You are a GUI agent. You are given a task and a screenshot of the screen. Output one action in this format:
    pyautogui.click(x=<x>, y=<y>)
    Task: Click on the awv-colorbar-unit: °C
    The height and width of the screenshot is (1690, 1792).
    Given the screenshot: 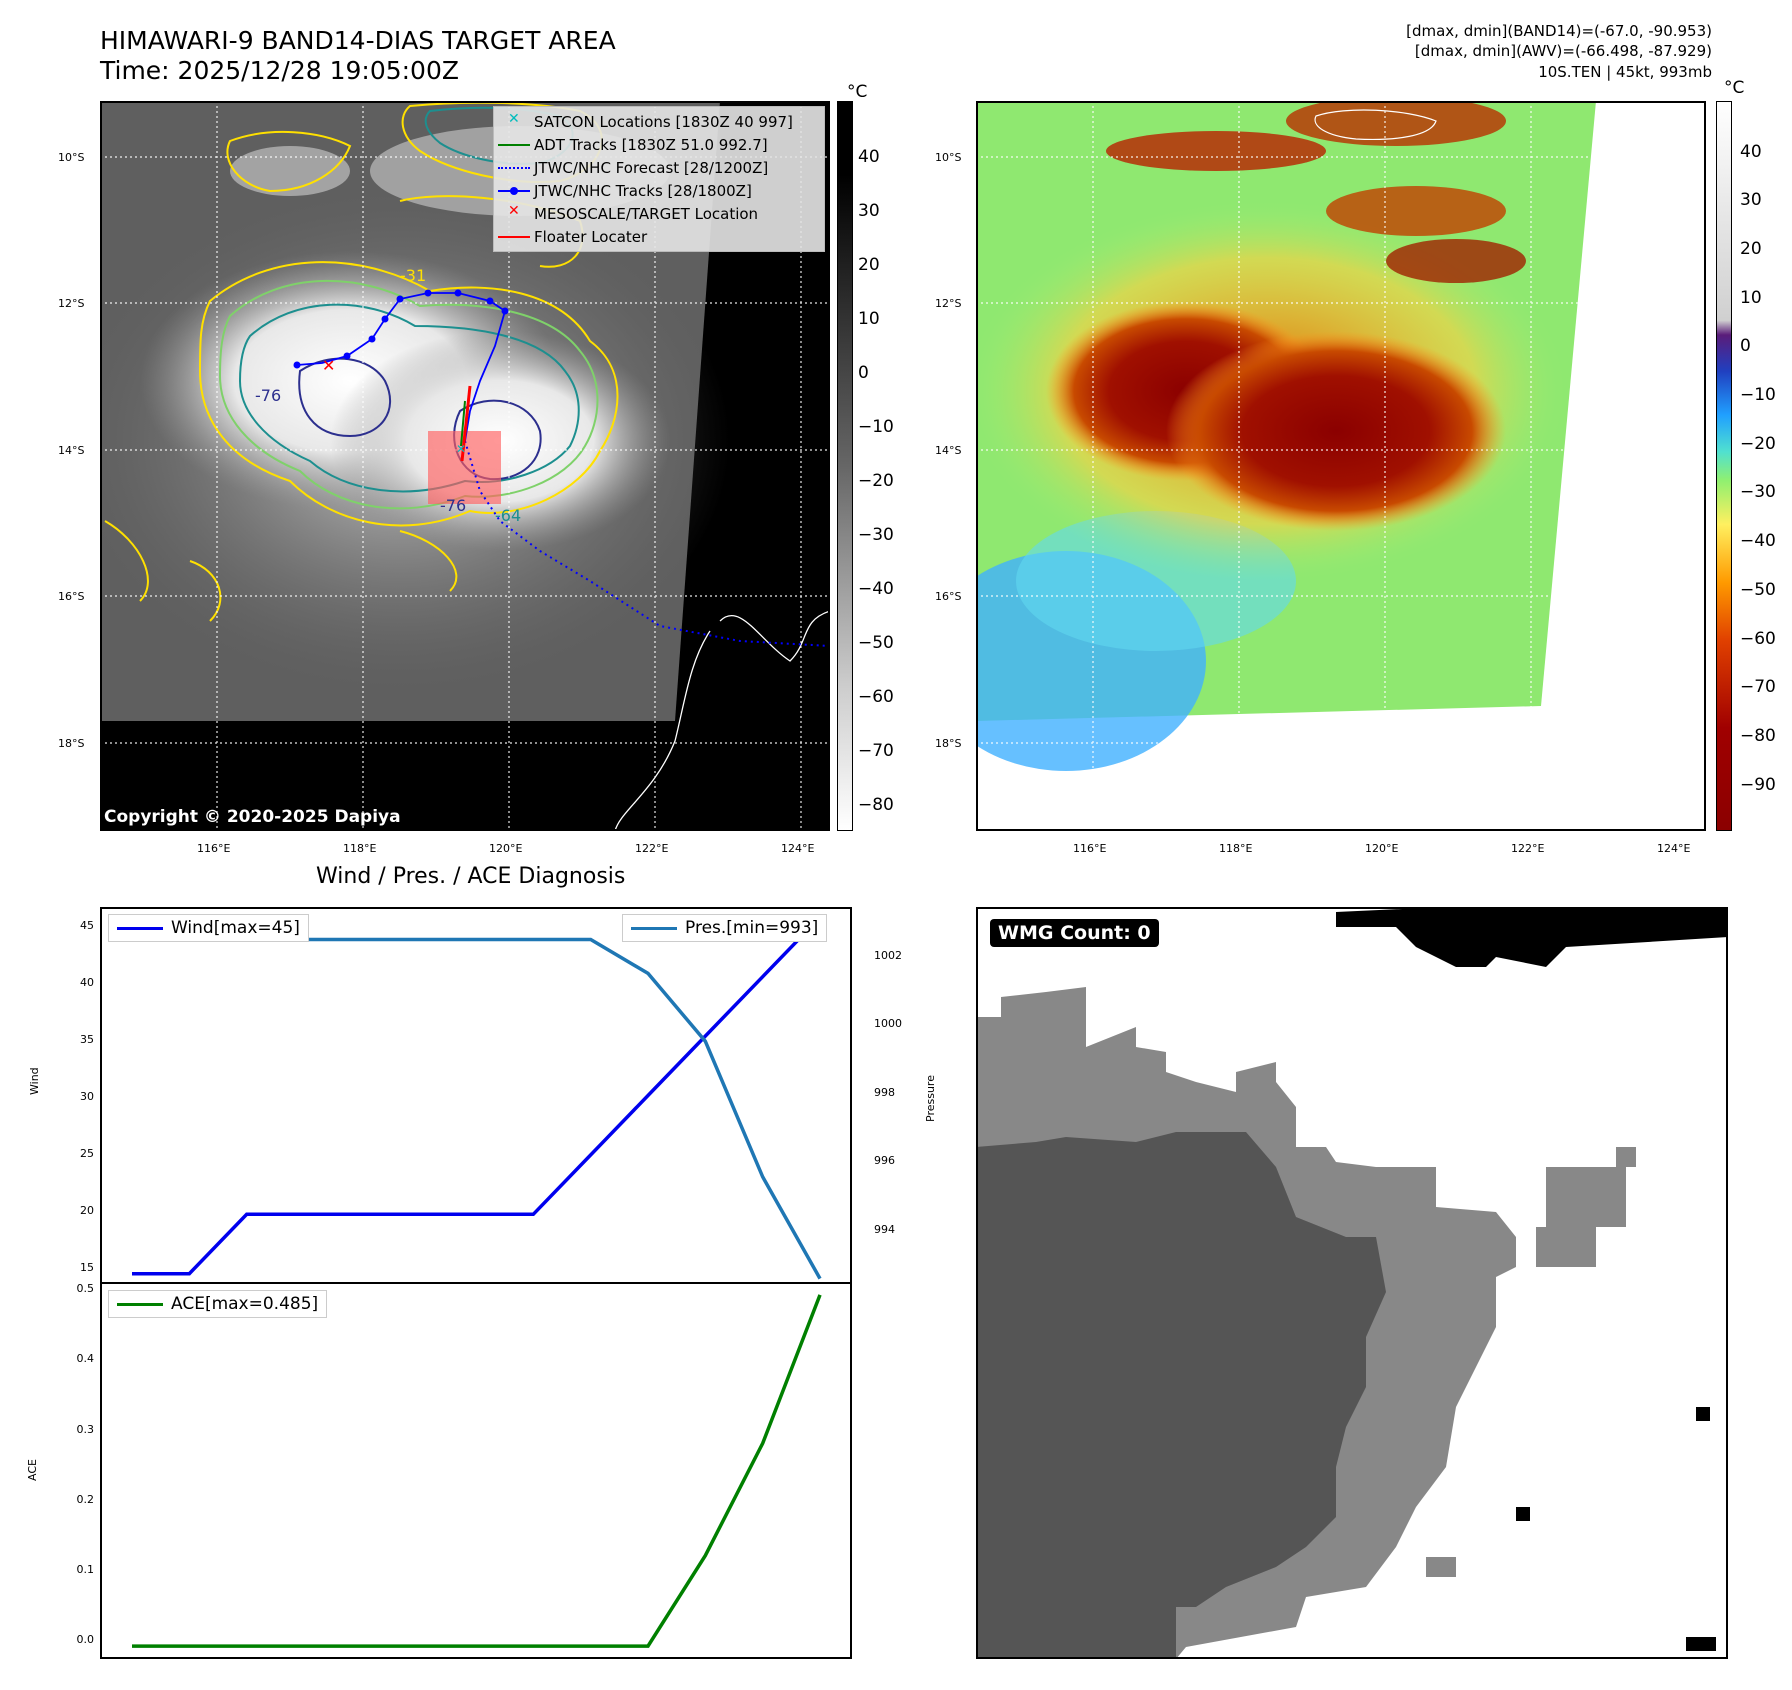 What is the action you would take?
    pyautogui.click(x=1734, y=88)
    